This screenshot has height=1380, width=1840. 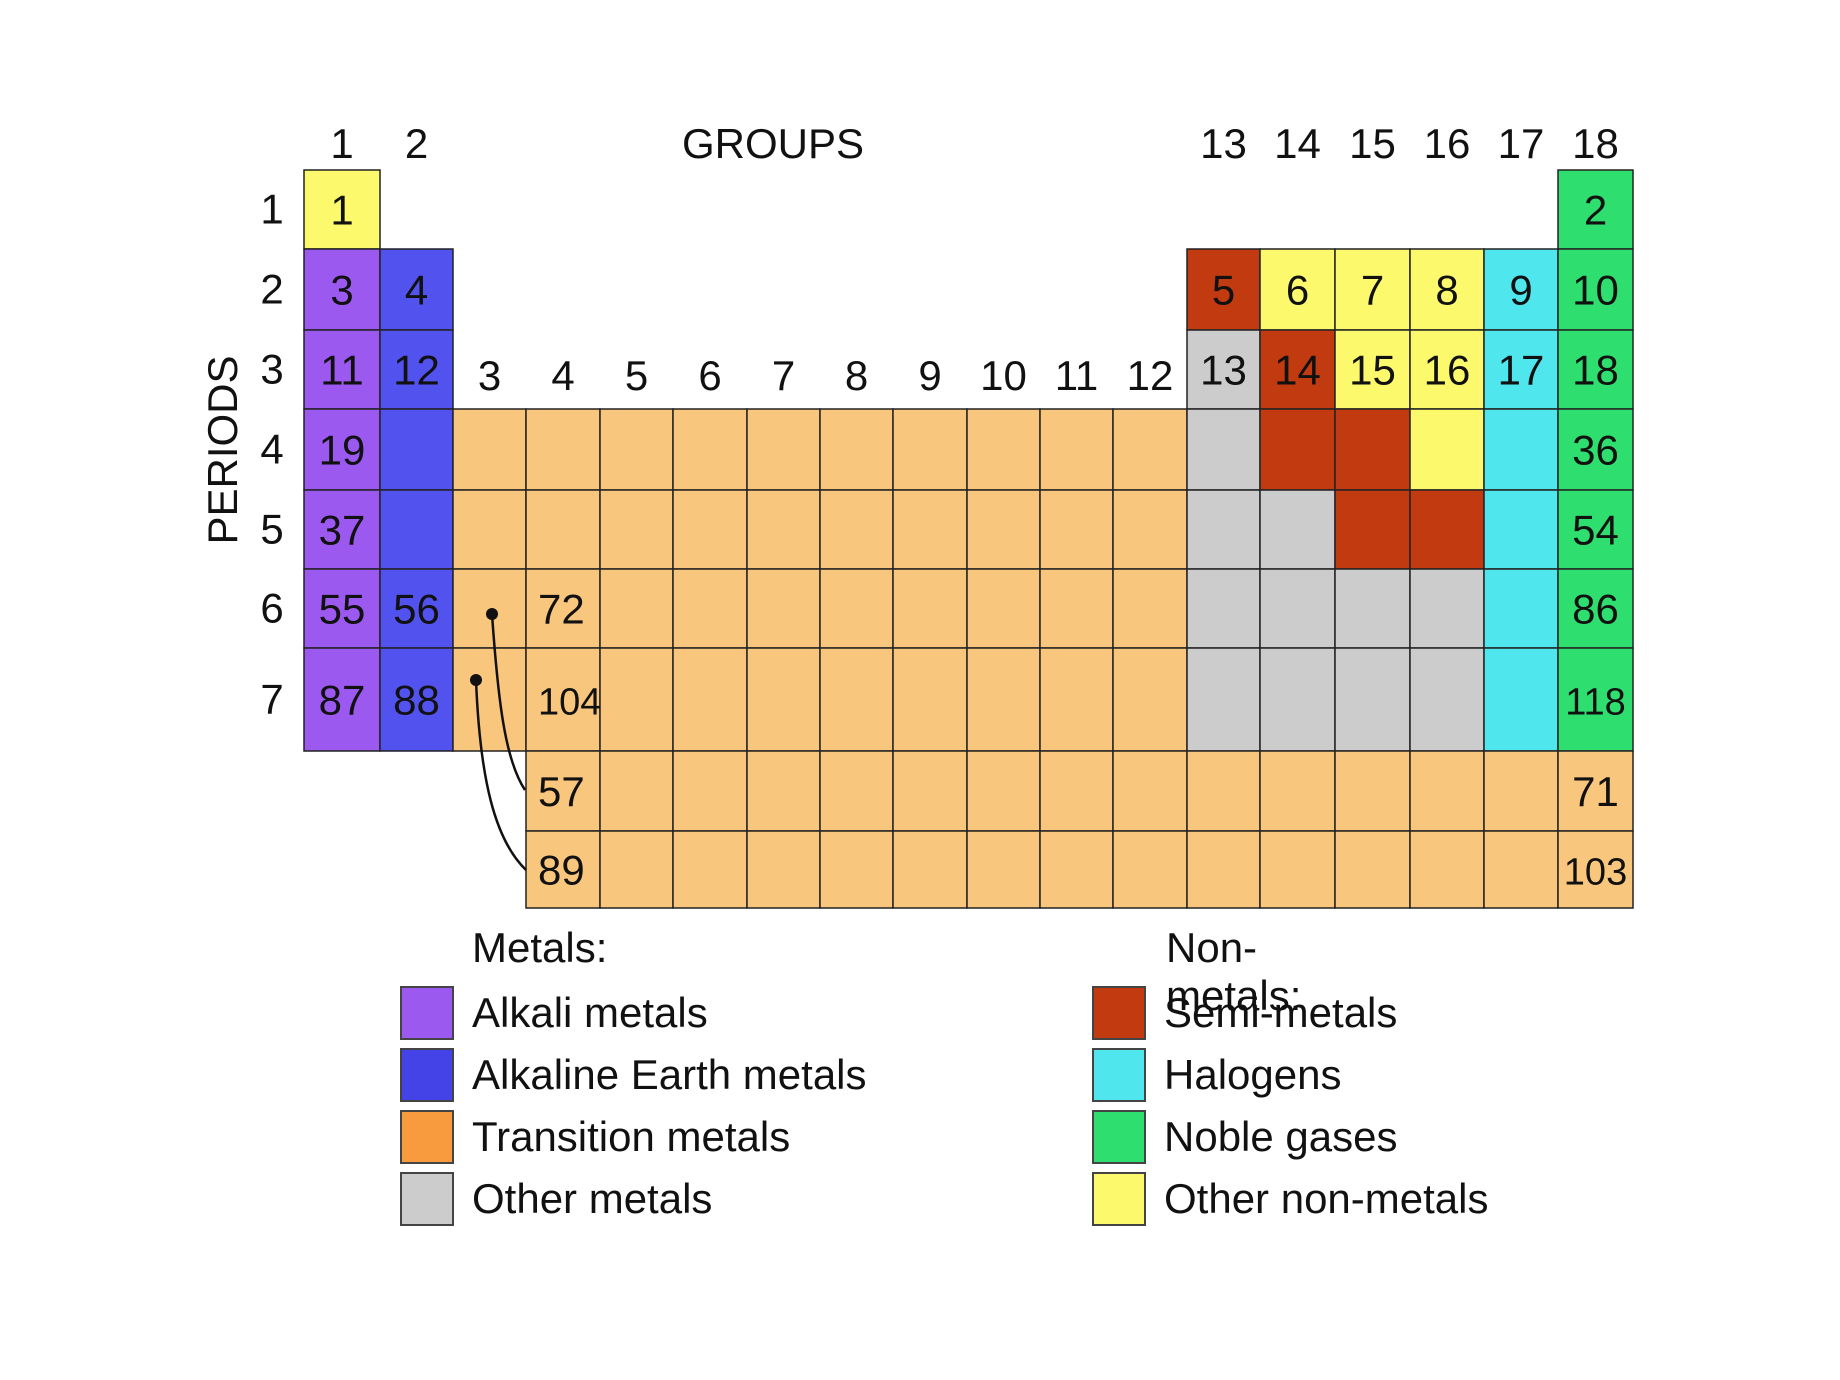 What do you see at coordinates (1119, 1199) in the screenshot?
I see `other-nonmetals-swatch` at bounding box center [1119, 1199].